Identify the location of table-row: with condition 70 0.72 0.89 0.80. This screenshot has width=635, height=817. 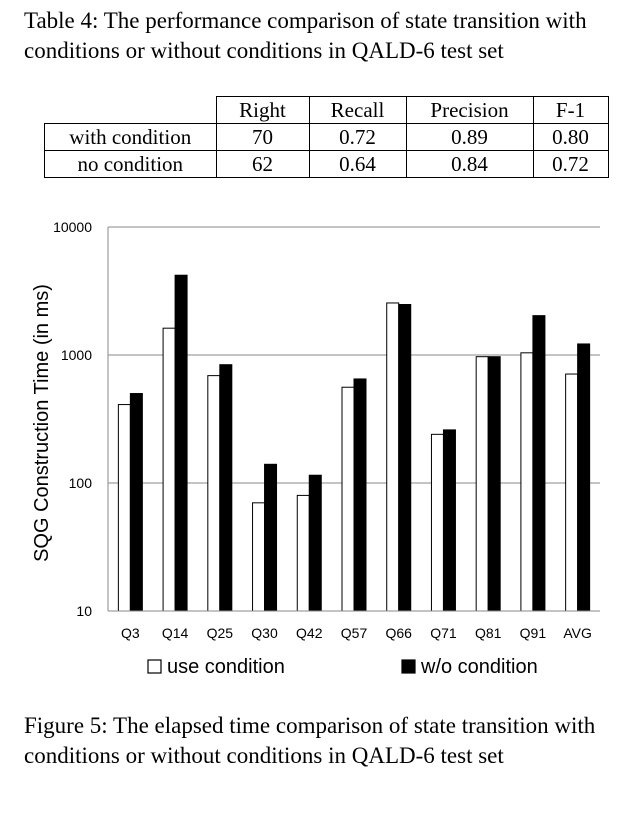
(326, 137).